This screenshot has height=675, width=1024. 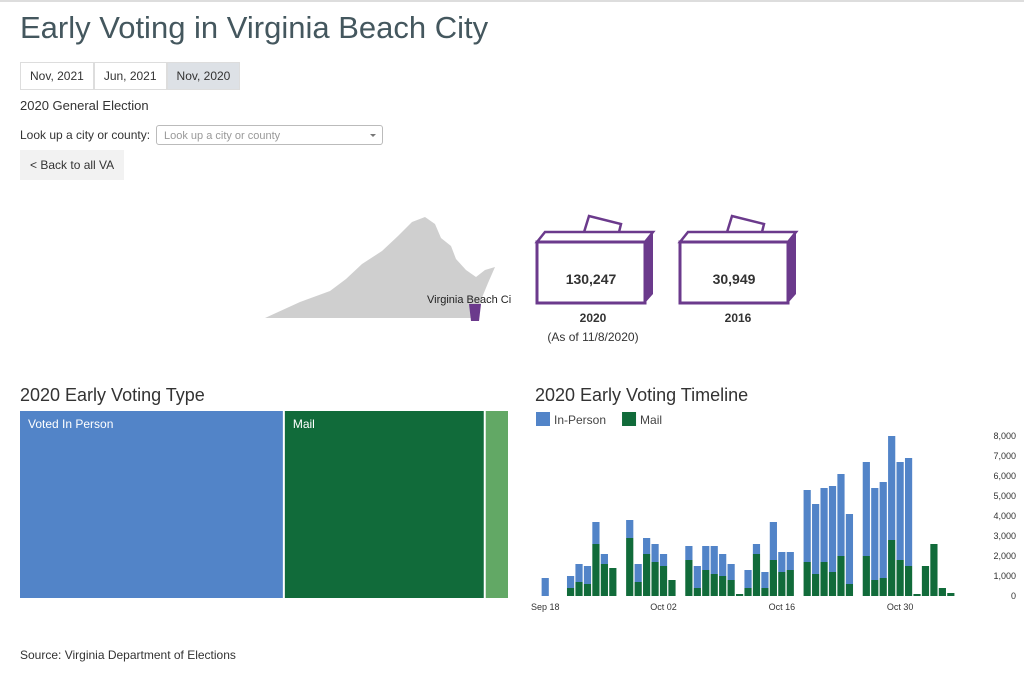 I want to click on ballot-count: 30,949, so click(x=734, y=279).